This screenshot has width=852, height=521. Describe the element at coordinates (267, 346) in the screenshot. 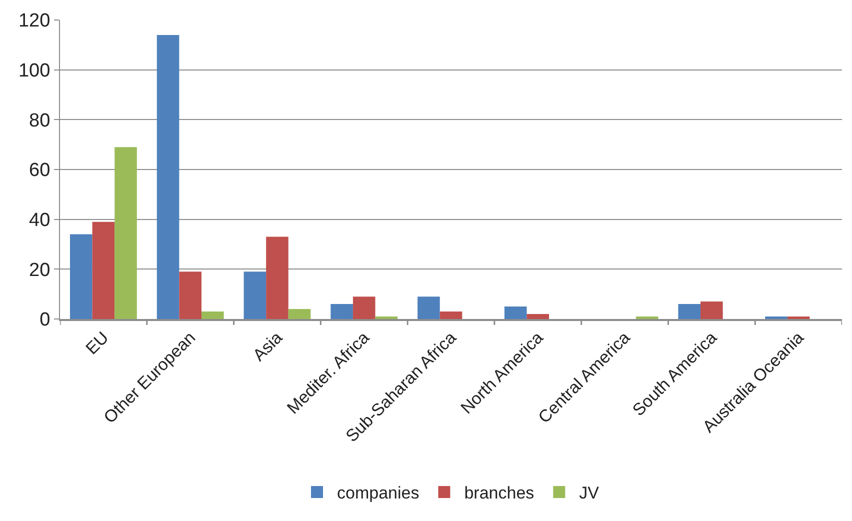

I see `x-tick-label: Asia` at that location.